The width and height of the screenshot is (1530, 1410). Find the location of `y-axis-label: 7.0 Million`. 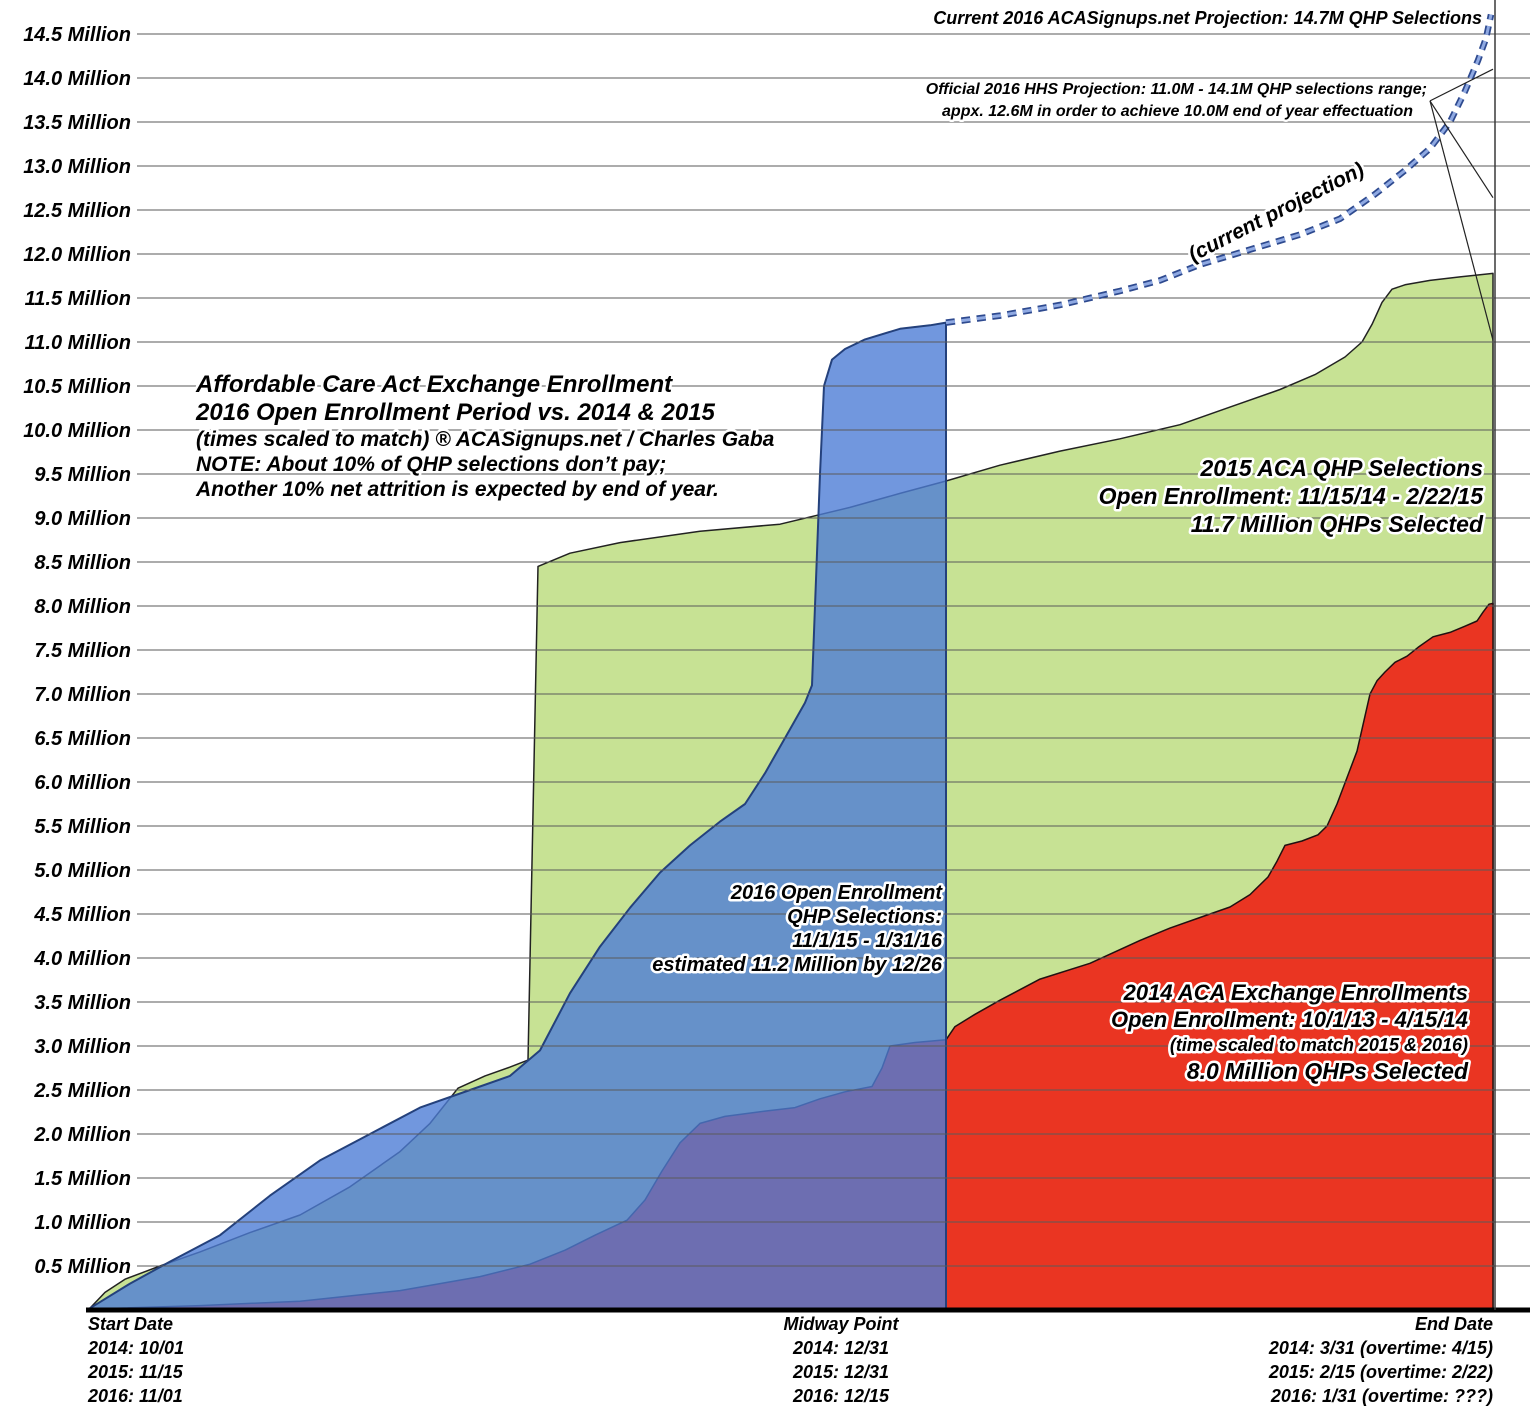

y-axis-label: 7.0 Million is located at coordinates (82, 695).